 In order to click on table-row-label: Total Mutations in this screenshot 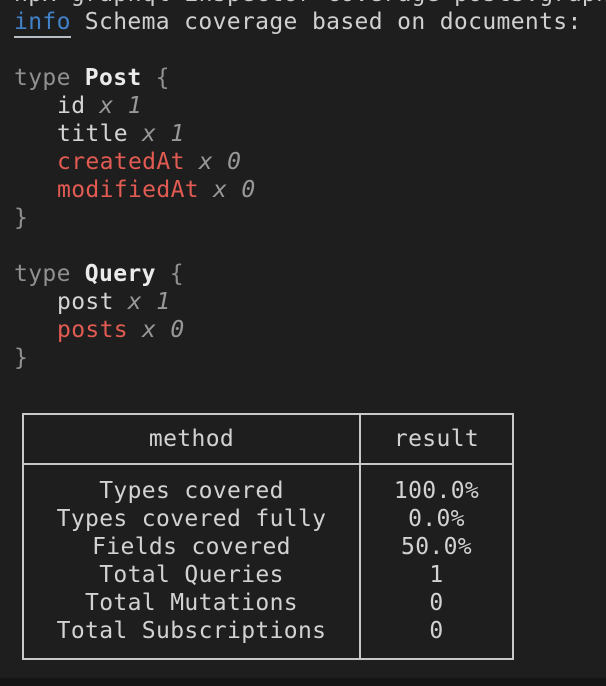, I will do `click(191, 603)`.